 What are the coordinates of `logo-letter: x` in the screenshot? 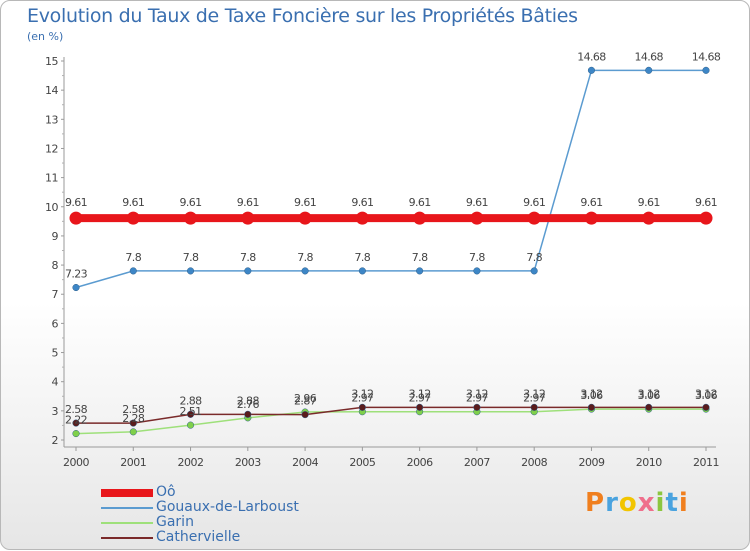 It's located at (646, 503).